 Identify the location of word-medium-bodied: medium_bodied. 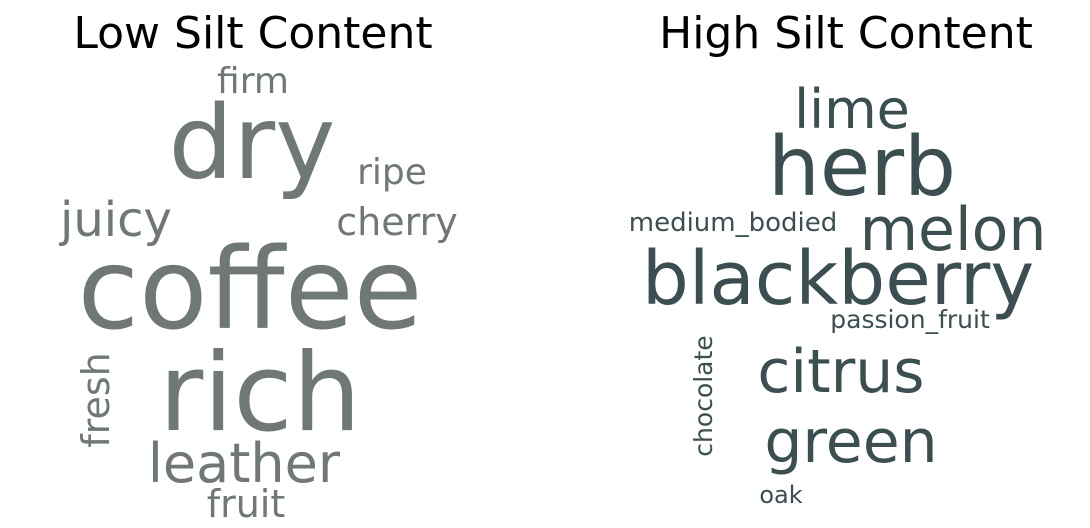
(733, 223).